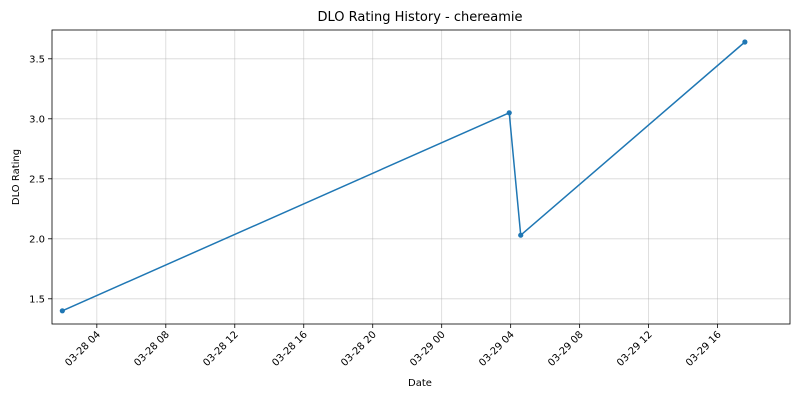 This screenshot has width=800, height=405. What do you see at coordinates (37, 179) in the screenshot?
I see `y-tick-label: 2.5` at bounding box center [37, 179].